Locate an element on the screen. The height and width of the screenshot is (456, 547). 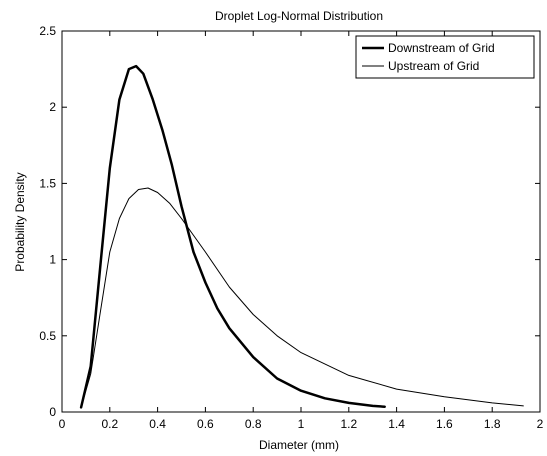
x-tick-label: 0.2 is located at coordinates (109, 424).